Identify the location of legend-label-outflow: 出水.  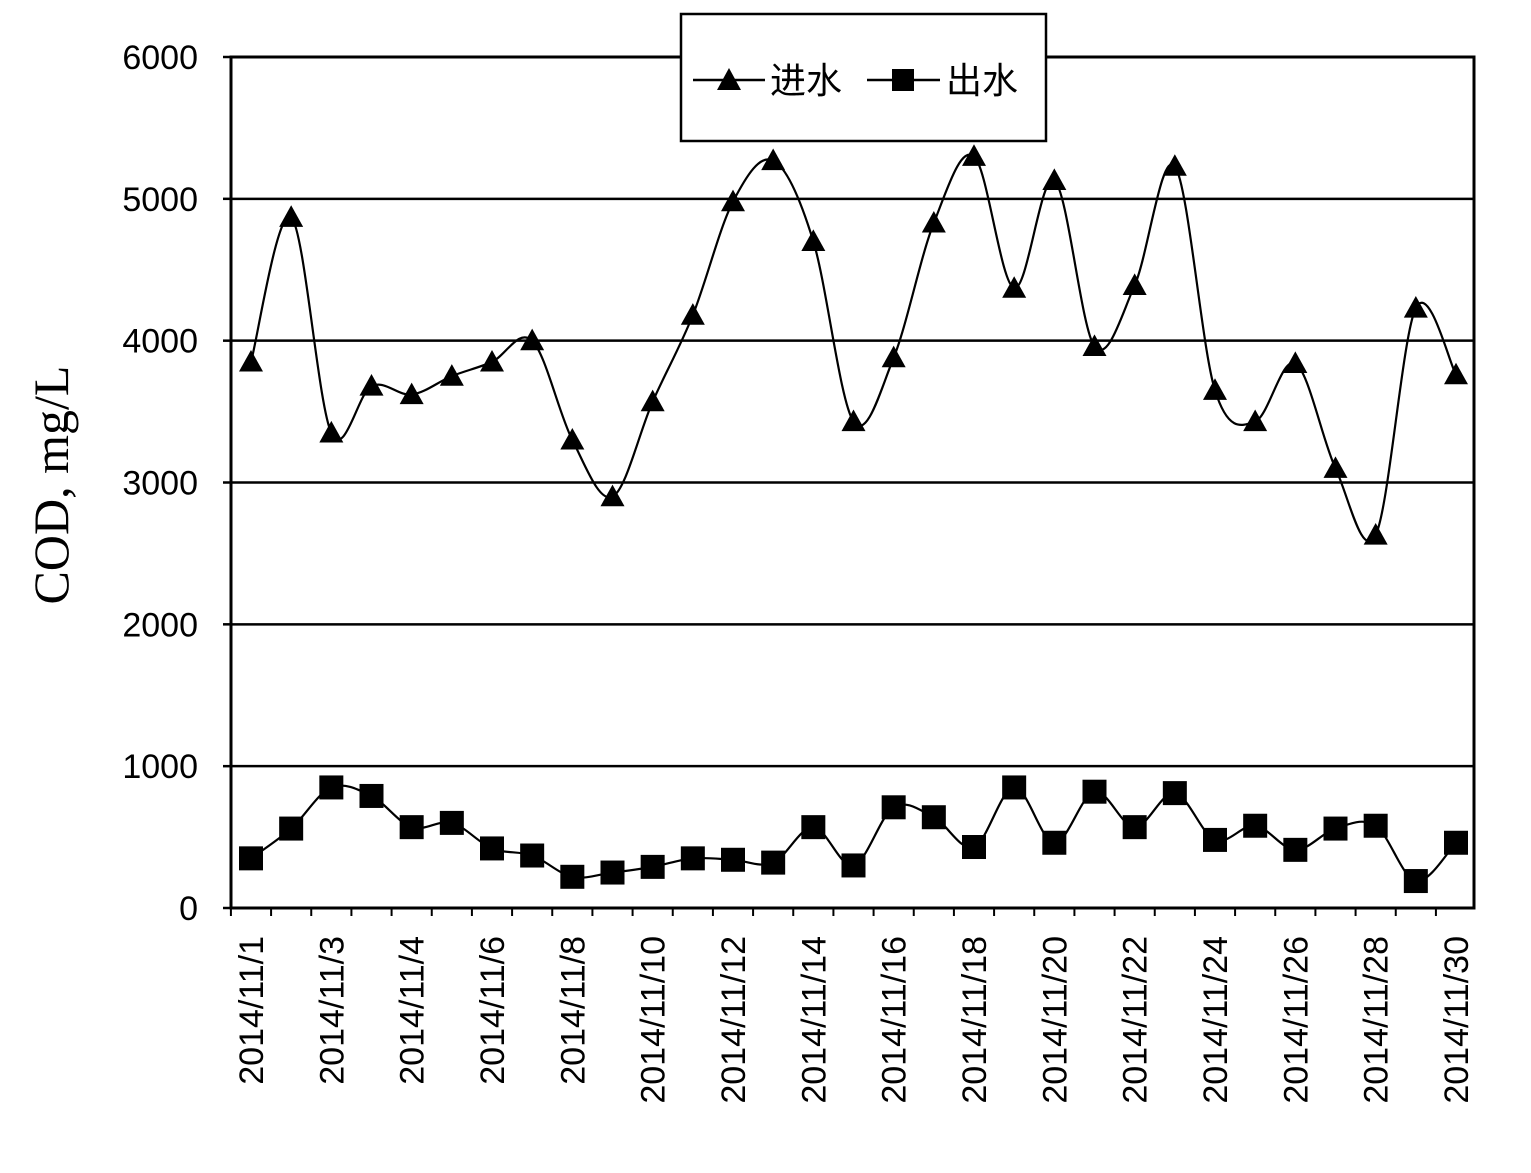
(982, 81).